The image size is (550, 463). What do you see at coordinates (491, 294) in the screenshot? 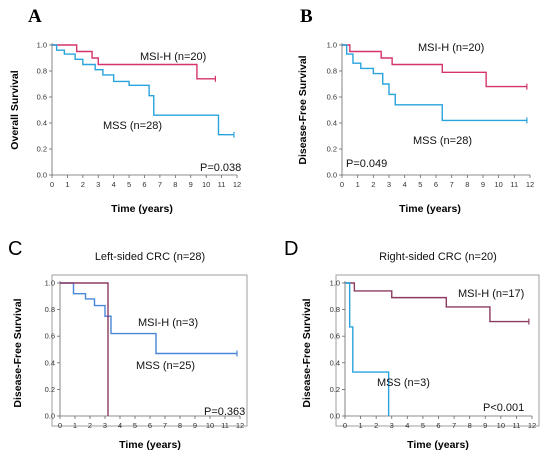
I see `series-label: MSI-H (n=17)` at bounding box center [491, 294].